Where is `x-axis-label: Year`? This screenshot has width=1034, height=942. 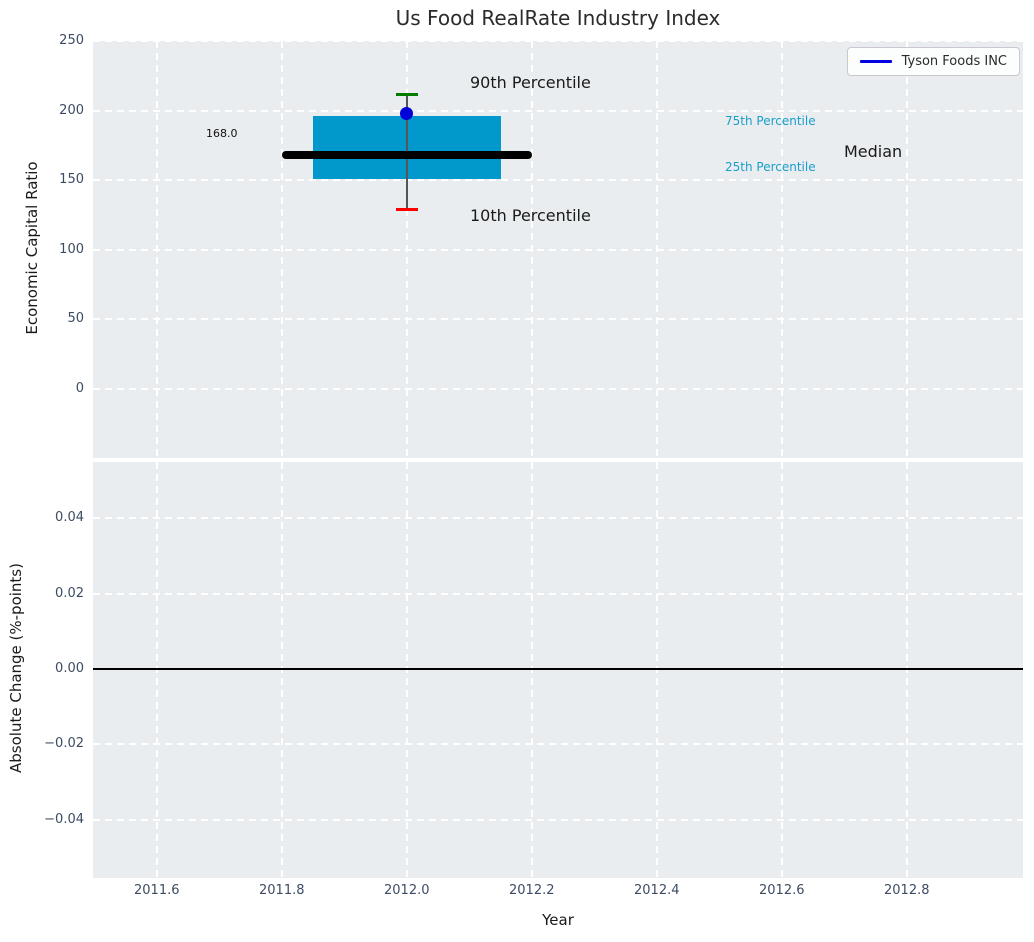
x-axis-label: Year is located at coordinates (558, 920).